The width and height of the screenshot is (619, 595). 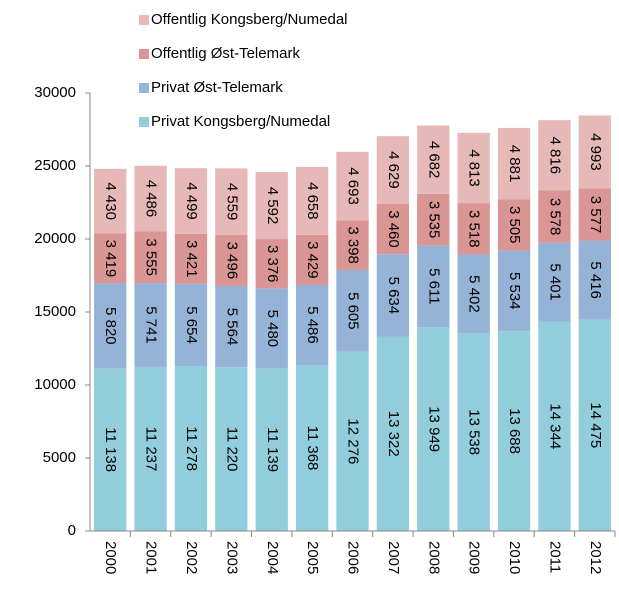 I want to click on value-label: 3 518, so click(x=474, y=229).